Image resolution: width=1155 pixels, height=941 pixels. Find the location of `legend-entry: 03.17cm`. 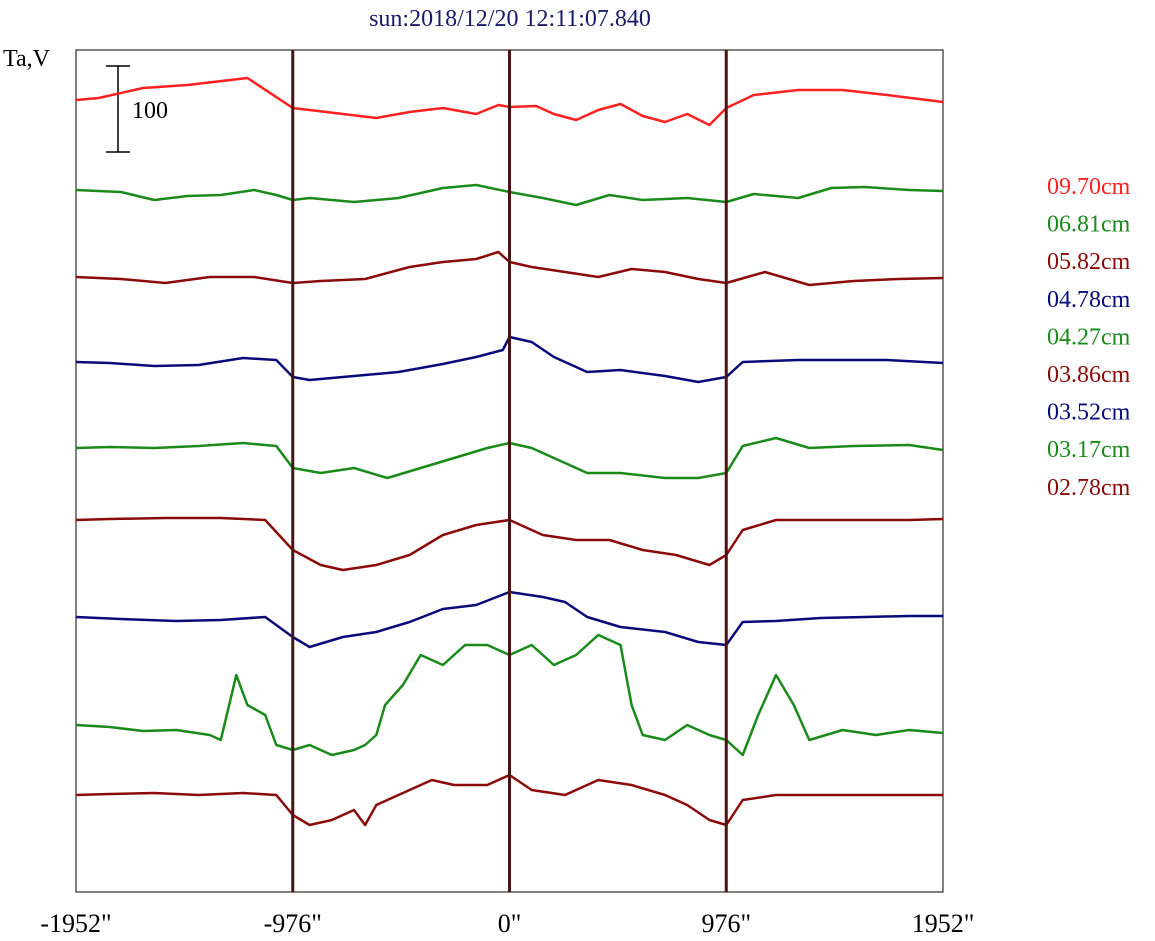

legend-entry: 03.17cm is located at coordinates (1089, 450).